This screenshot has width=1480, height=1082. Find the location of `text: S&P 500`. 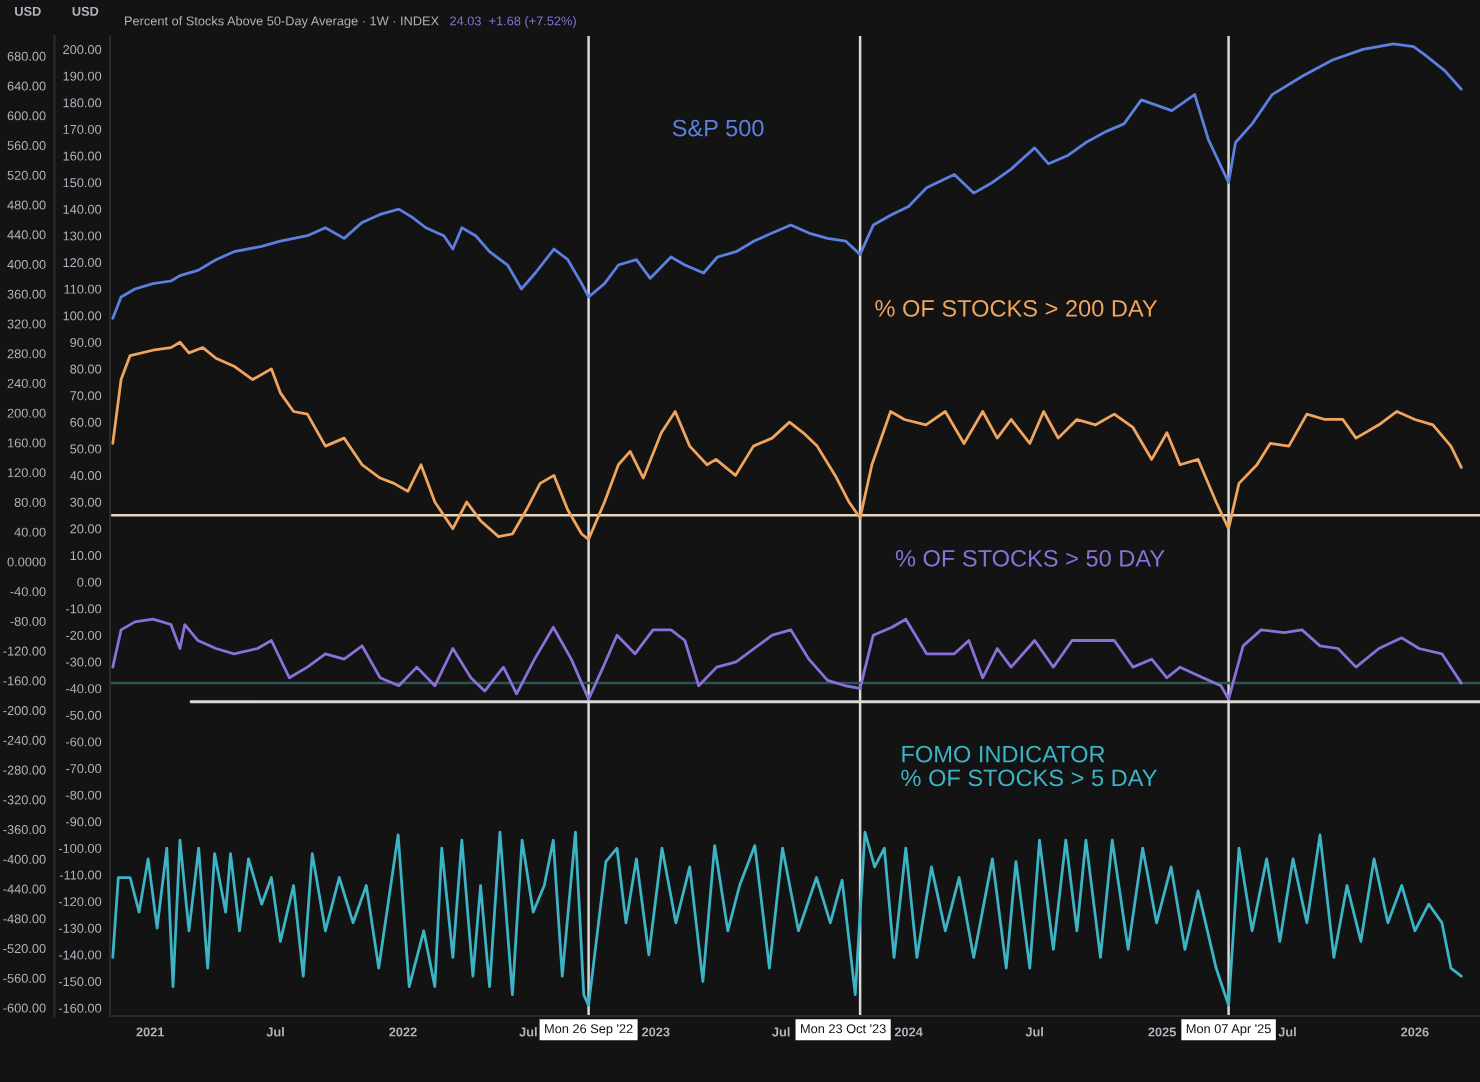

text: S&P 500 is located at coordinates (718, 128).